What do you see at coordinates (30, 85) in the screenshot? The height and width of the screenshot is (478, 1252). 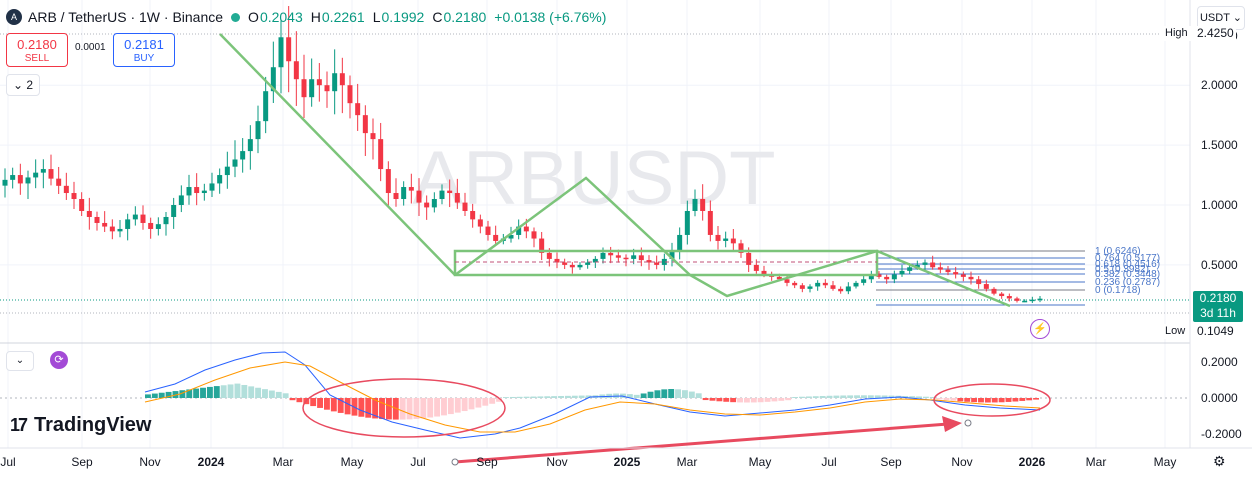 I see `indicator-count: 2` at bounding box center [30, 85].